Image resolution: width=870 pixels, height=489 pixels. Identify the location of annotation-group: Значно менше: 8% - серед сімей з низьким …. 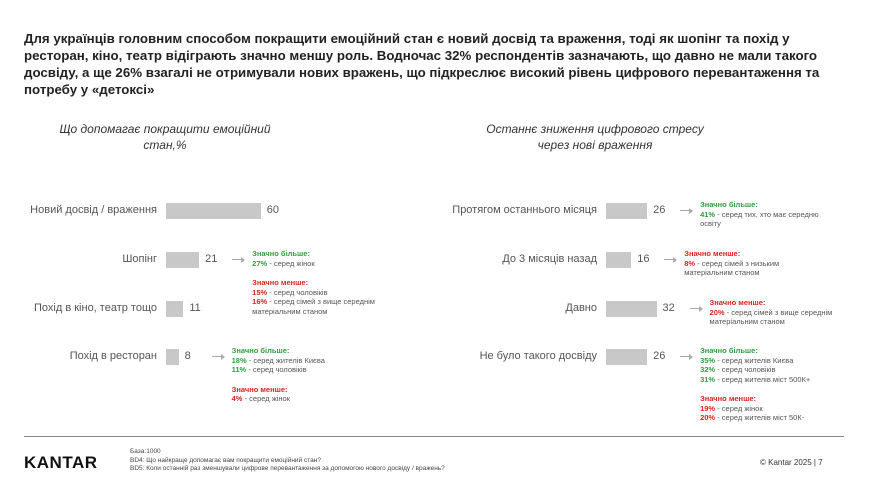
(746, 263).